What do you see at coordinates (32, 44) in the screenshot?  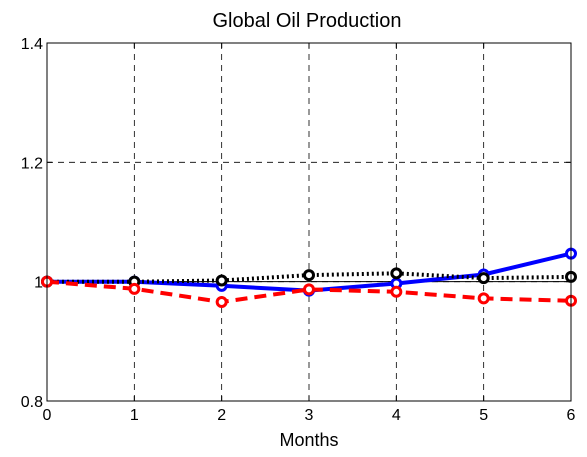 I see `y-tick-label: 1.4` at bounding box center [32, 44].